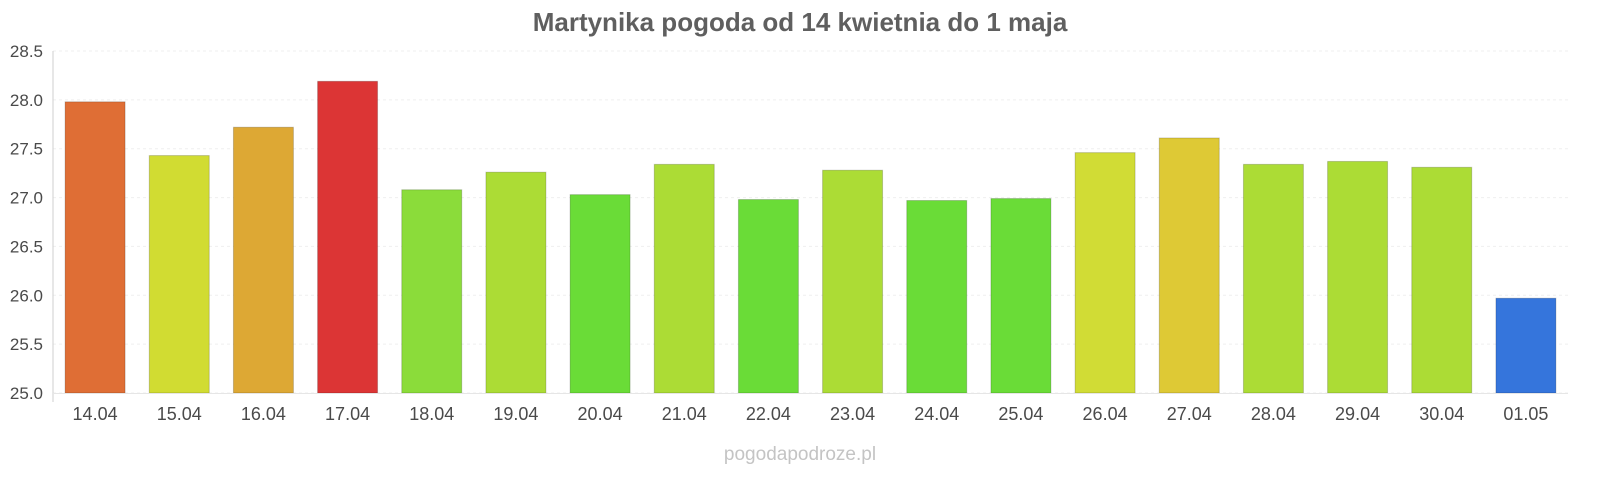 The height and width of the screenshot is (480, 1600). What do you see at coordinates (800, 454) in the screenshot?
I see `watermark: pogodapodroze.pl` at bounding box center [800, 454].